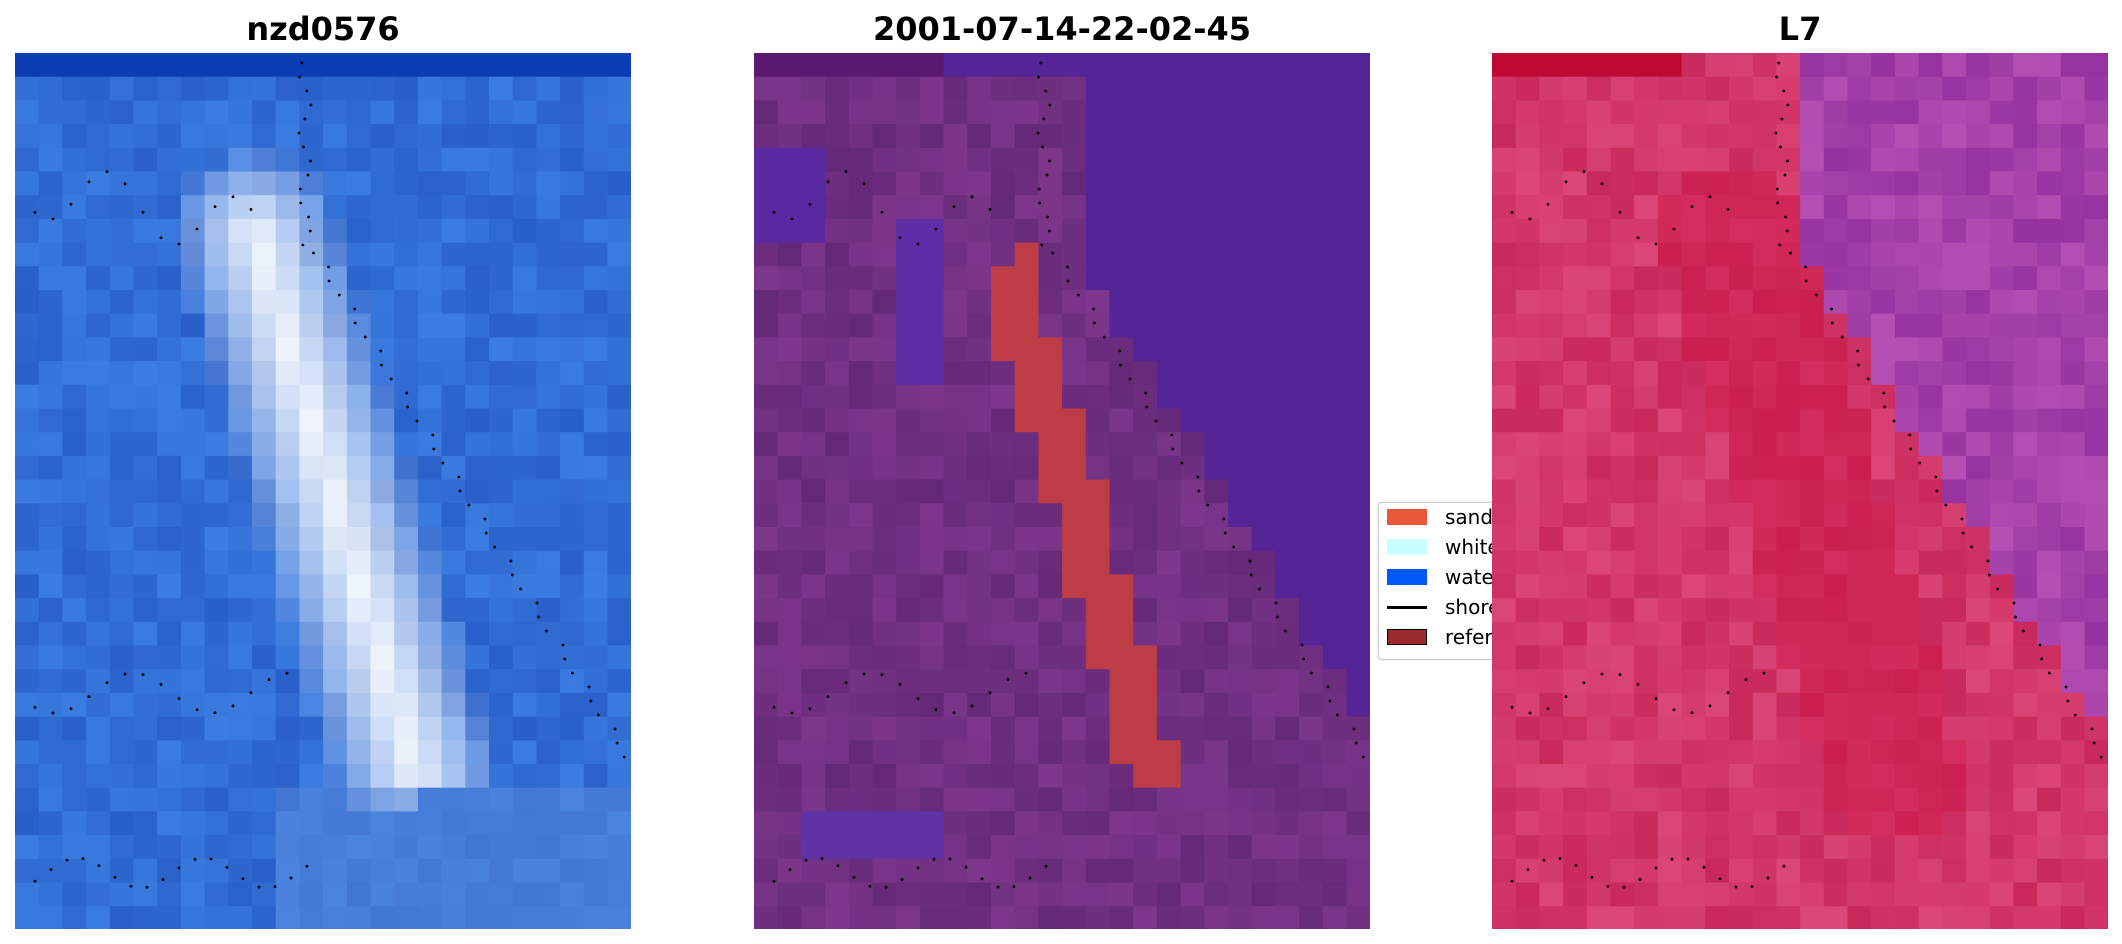 This screenshot has height=944, width=2122. What do you see at coordinates (1471, 637) in the screenshot?
I see `legend-label-reference-shoreline: reference shoreline` at bounding box center [1471, 637].